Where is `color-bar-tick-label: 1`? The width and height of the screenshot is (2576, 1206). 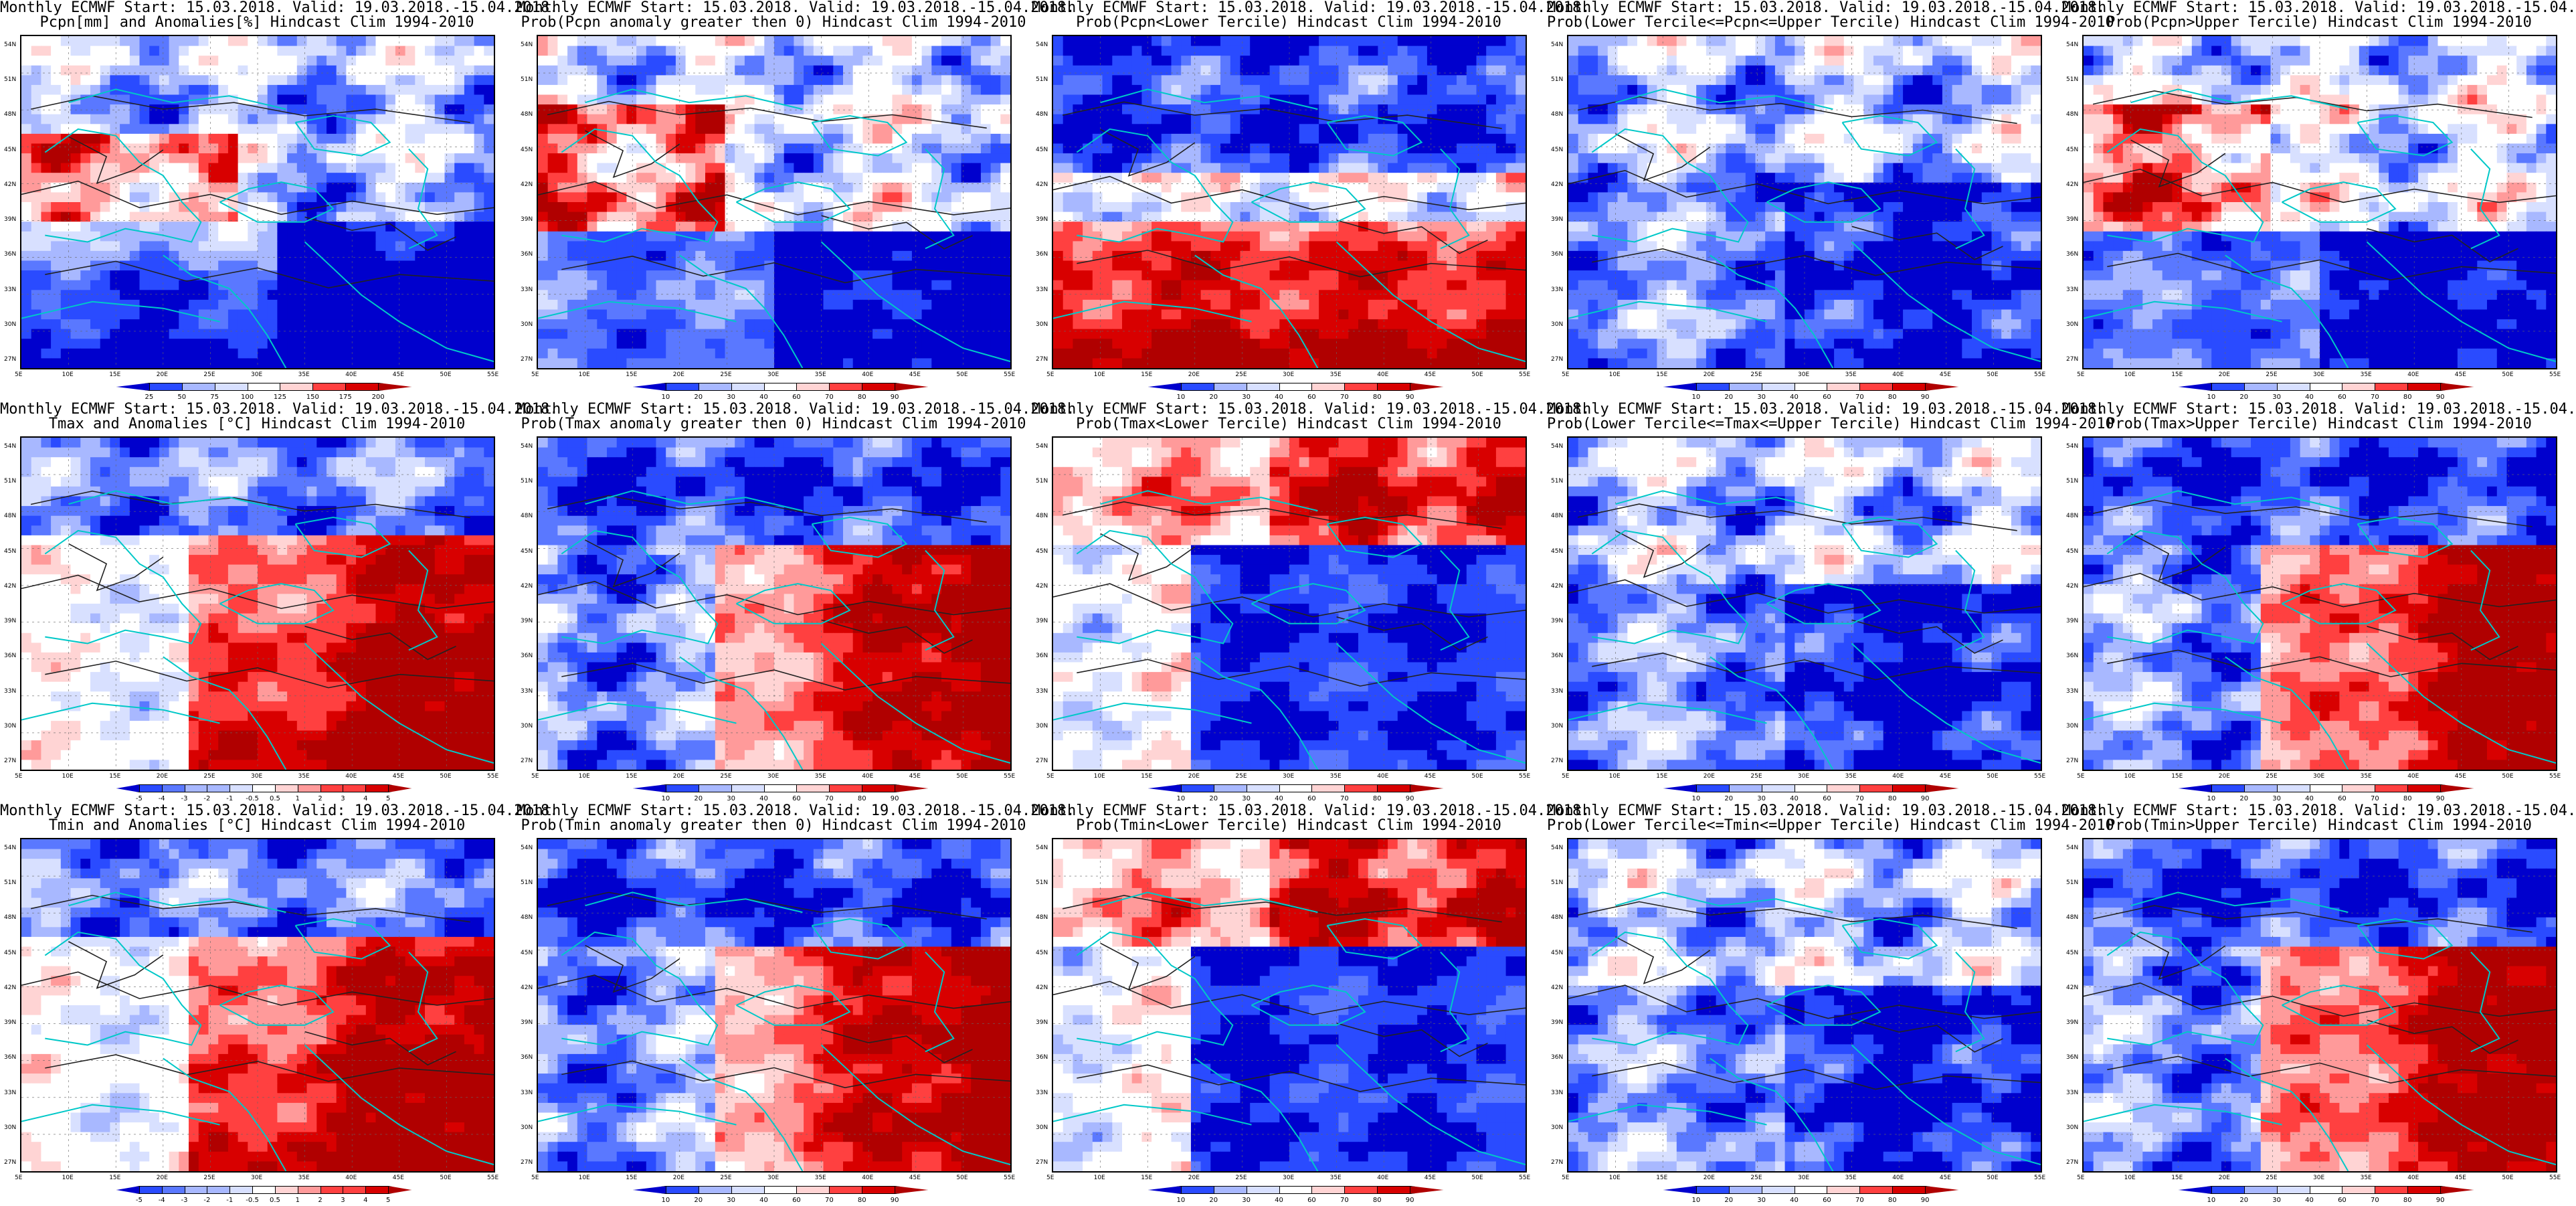
color-bar-tick-label: 1 is located at coordinates (298, 1200).